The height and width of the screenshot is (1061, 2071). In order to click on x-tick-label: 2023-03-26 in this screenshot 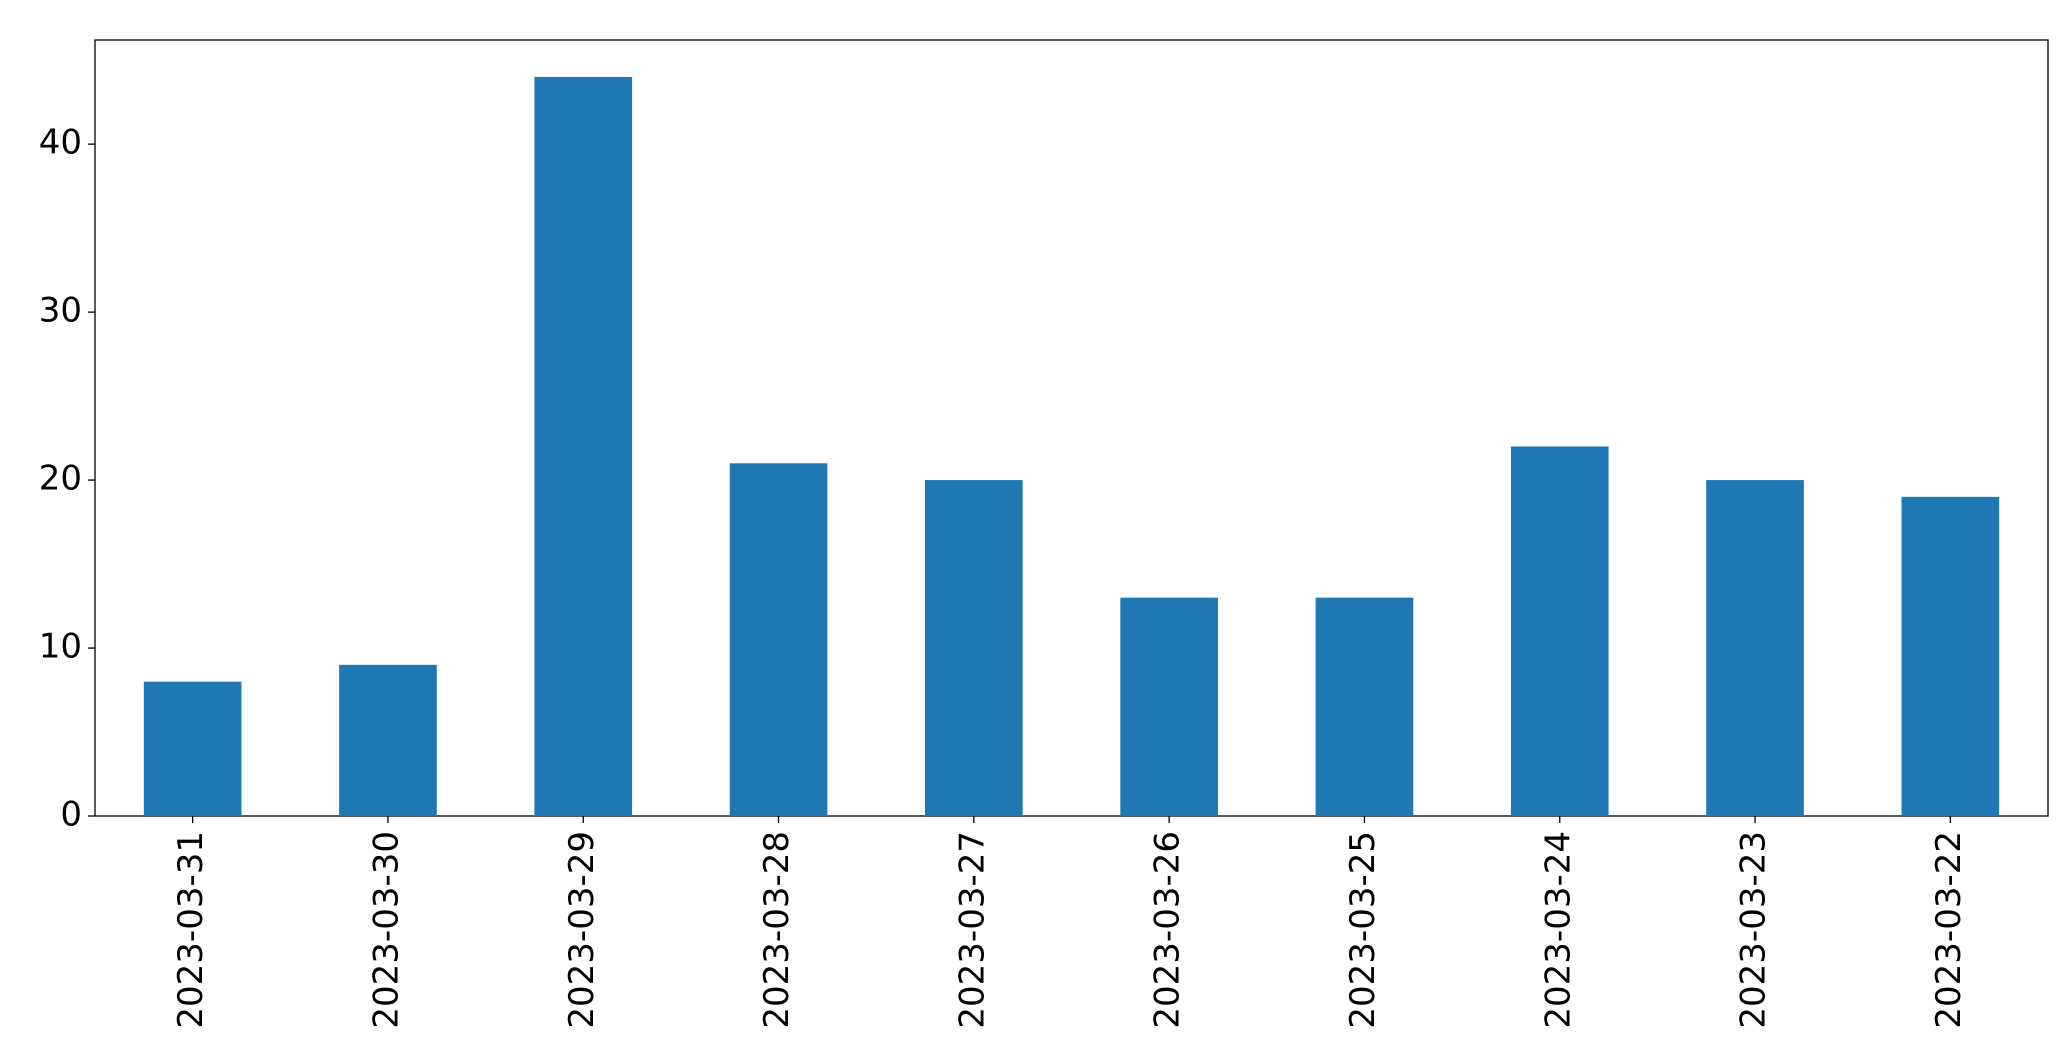, I will do `click(1168, 930)`.